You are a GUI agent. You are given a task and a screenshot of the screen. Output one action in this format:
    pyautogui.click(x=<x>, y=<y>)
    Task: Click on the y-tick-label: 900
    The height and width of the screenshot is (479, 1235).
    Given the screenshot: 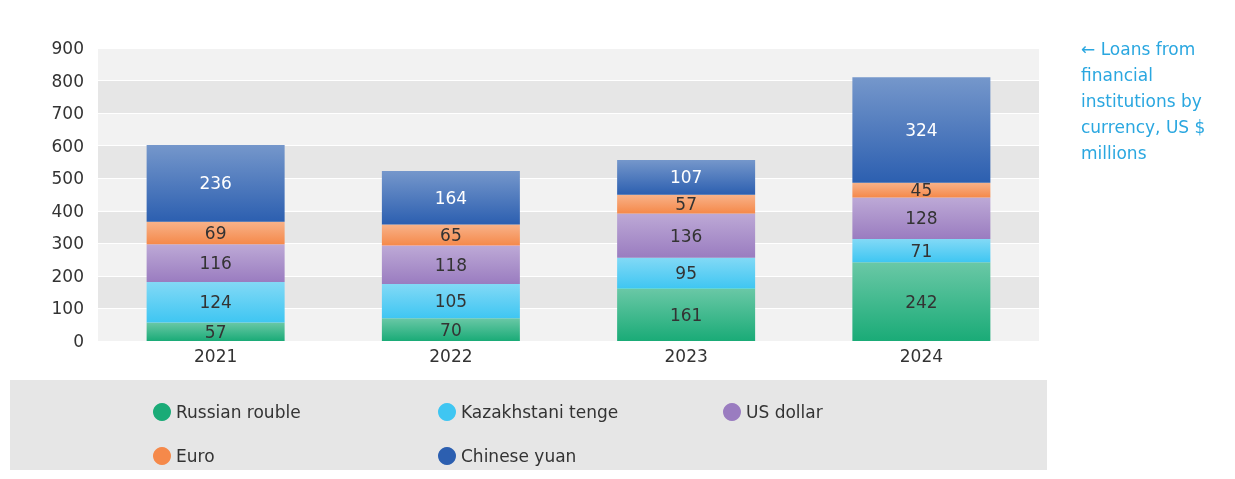 What is the action you would take?
    pyautogui.click(x=67, y=48)
    